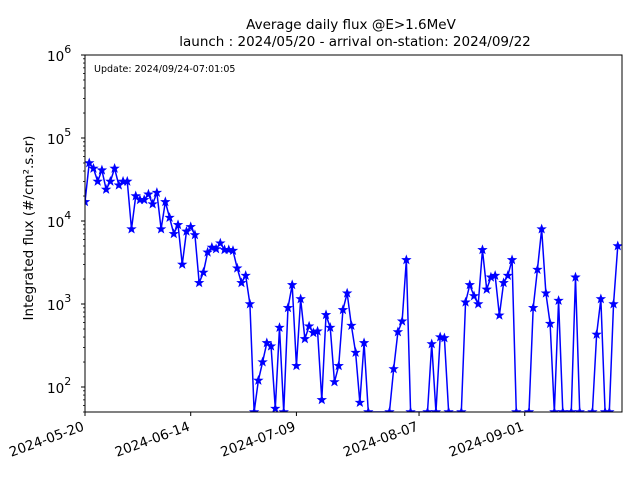 This screenshot has height=480, width=640. I want to click on x-tick-label: 2024-07-09, so click(258, 440).